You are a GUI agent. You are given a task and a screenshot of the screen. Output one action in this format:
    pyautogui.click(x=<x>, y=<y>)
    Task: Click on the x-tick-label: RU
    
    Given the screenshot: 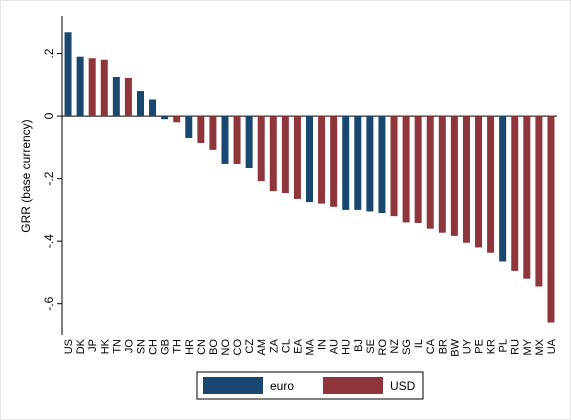 What is the action you would take?
    pyautogui.click(x=516, y=347)
    